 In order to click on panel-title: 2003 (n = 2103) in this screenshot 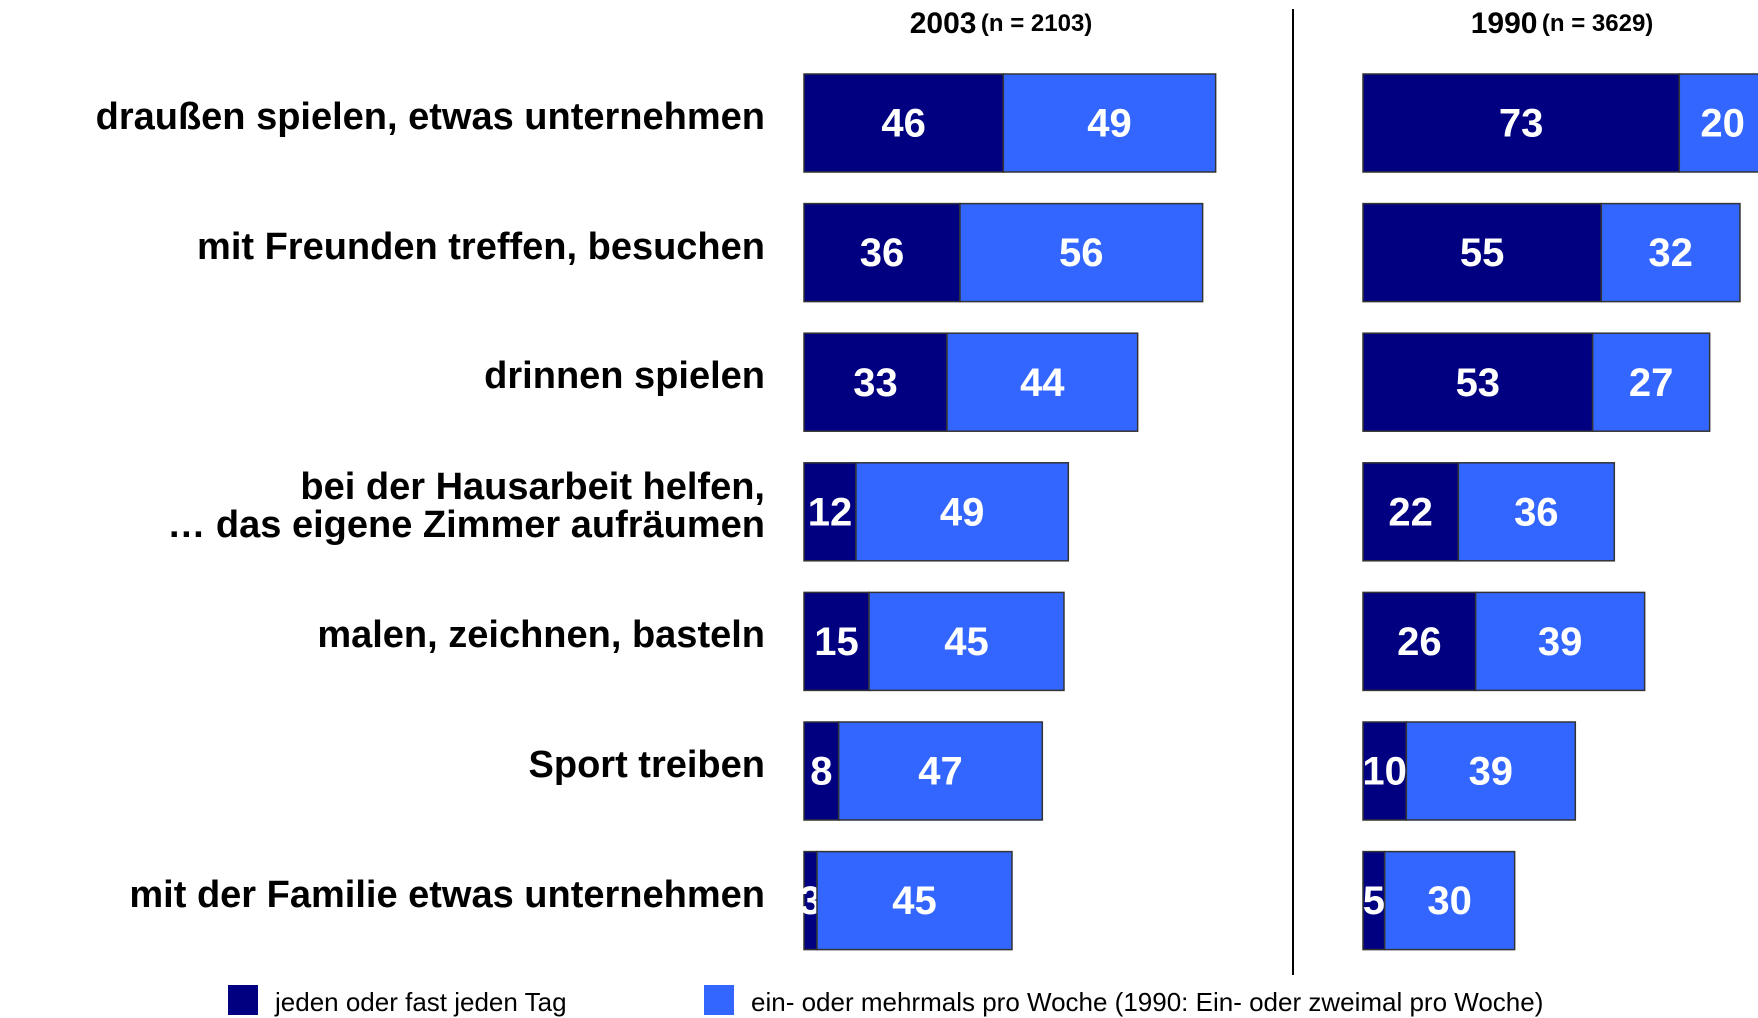, I will do `click(1001, 23)`.